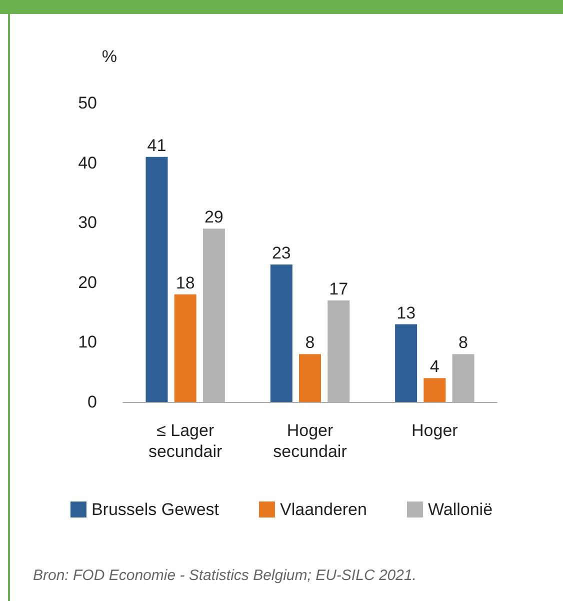 This screenshot has height=601, width=563. Describe the element at coordinates (185, 282) in the screenshot. I see `data-label: 18` at that location.